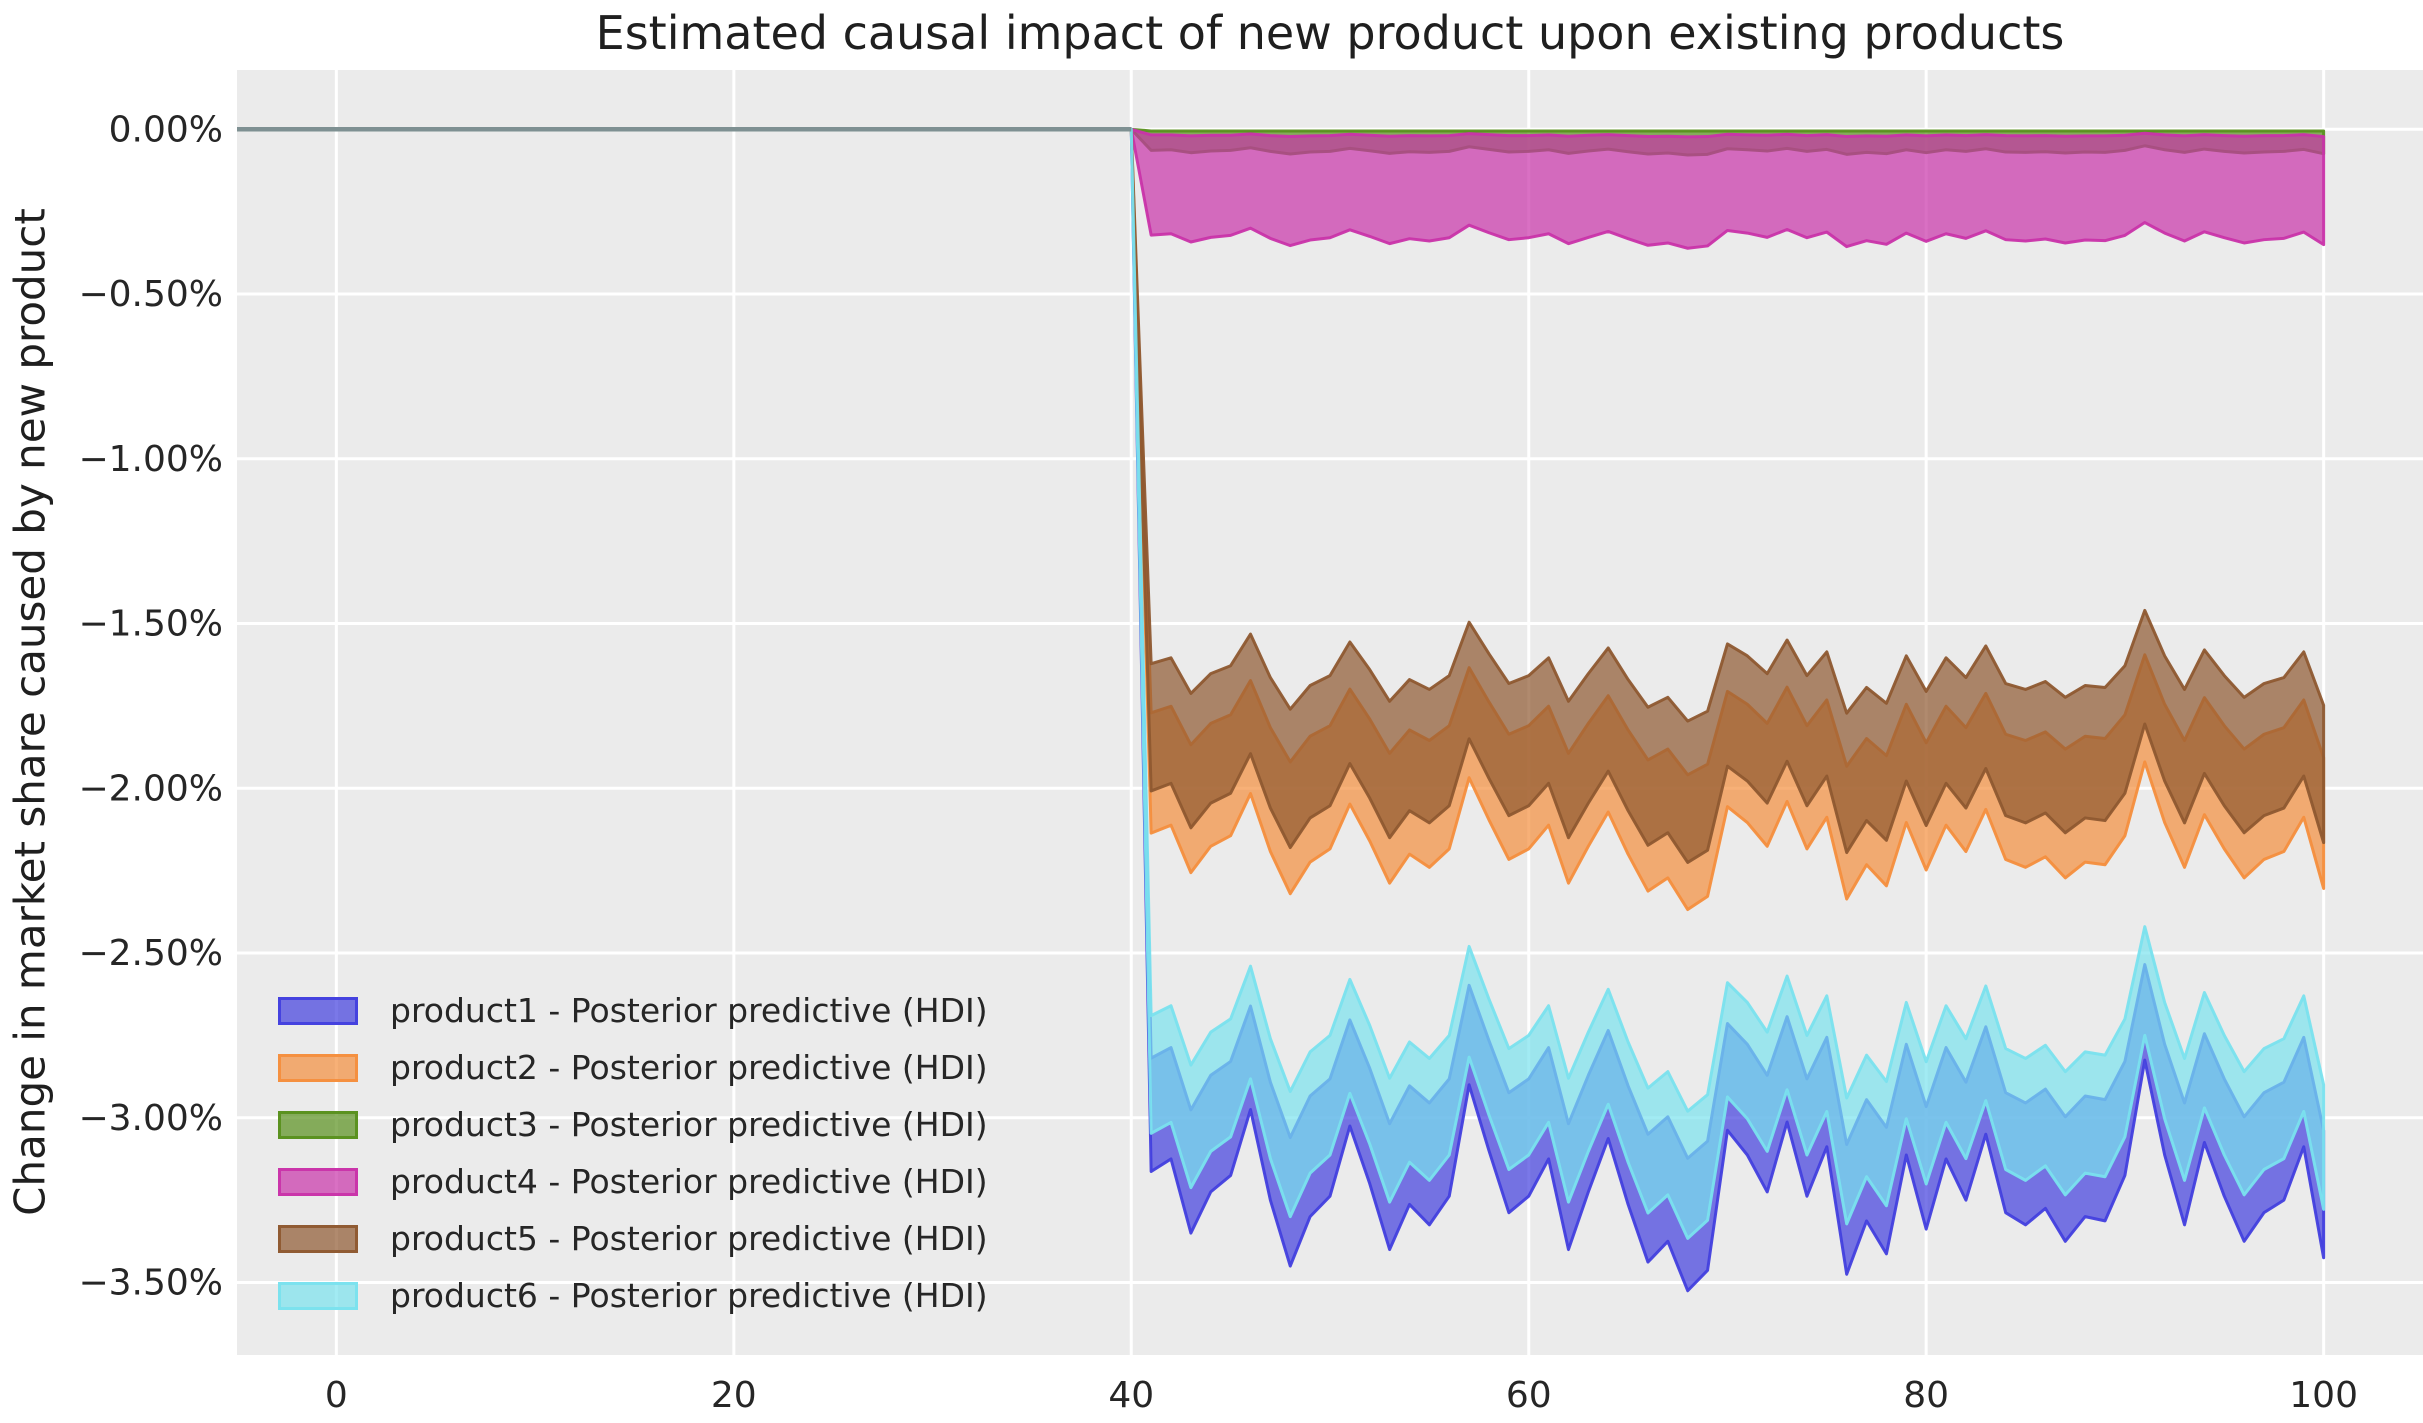 This screenshot has height=1423, width=2423. Describe the element at coordinates (150, 1118) in the screenshot. I see `y-tick-label: −3.00%` at that location.